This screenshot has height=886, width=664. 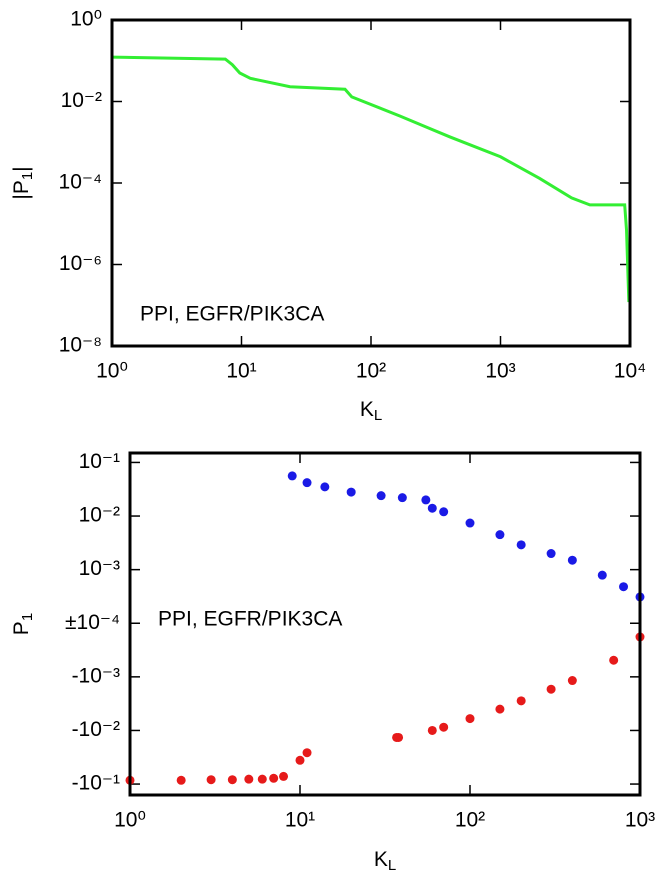 What do you see at coordinates (21, 189) in the screenshot?
I see `axis-label-base: |P` at bounding box center [21, 189].